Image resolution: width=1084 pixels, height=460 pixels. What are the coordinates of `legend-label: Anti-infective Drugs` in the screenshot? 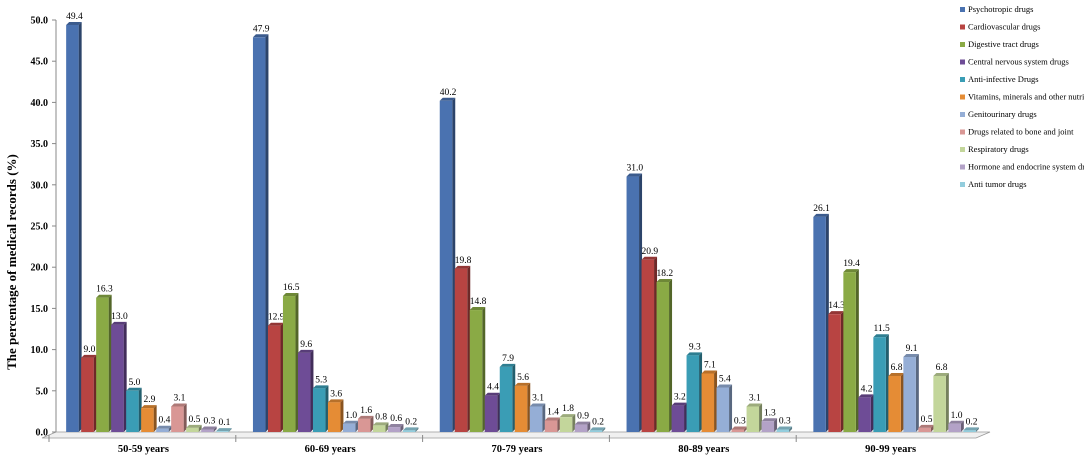 It's located at (1003, 79).